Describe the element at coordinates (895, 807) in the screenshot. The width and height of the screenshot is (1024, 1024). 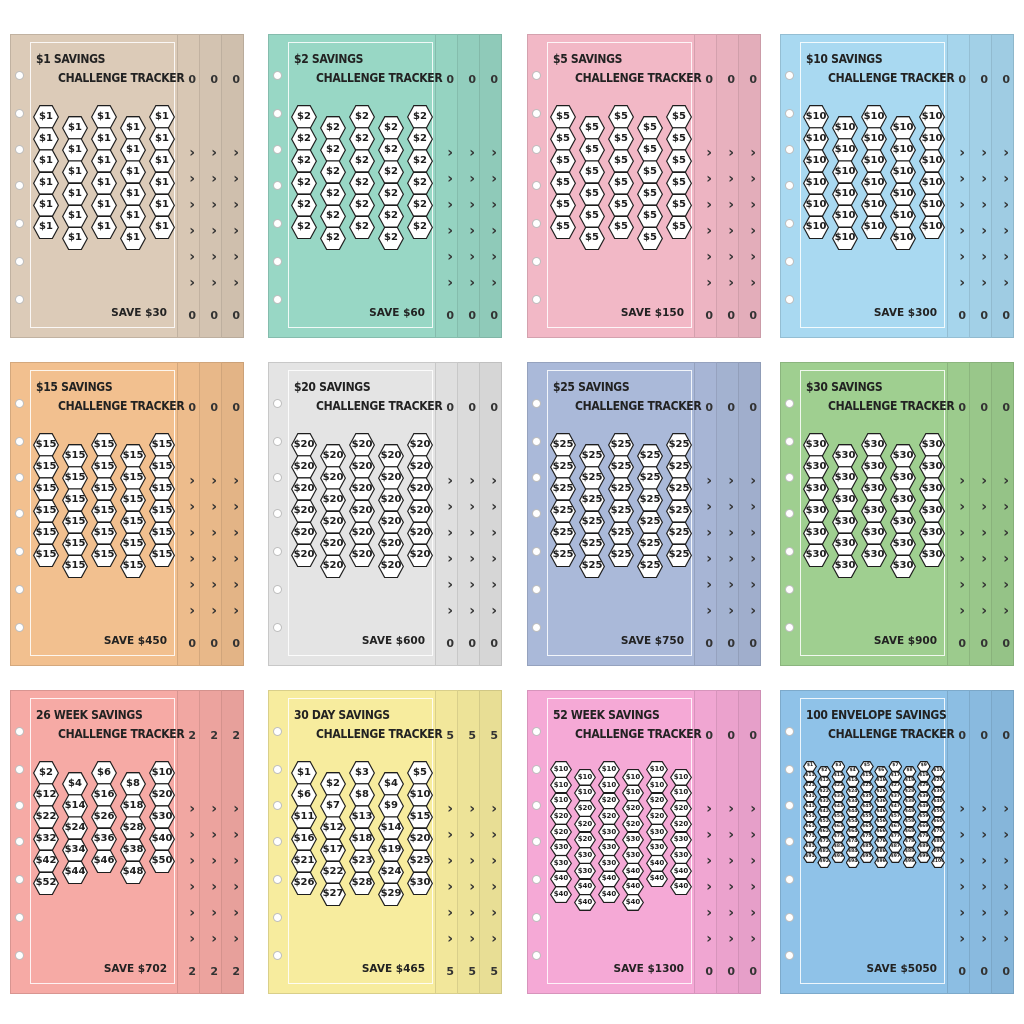
I see `savings-hexagon: $47` at that location.